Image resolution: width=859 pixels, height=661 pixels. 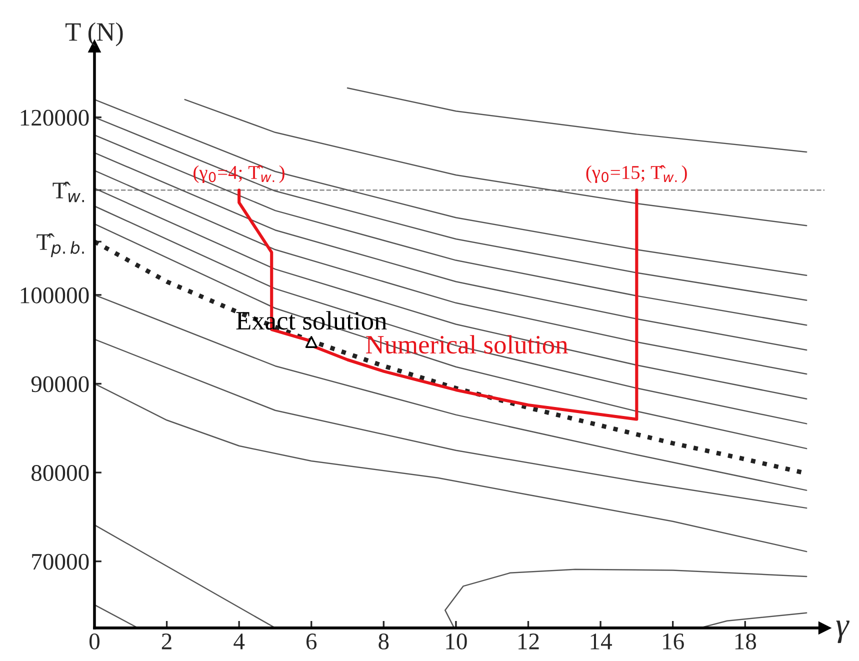 What do you see at coordinates (60, 245) in the screenshot?
I see `y-tick-label: T̂$_{p.b.}$` at bounding box center [60, 245].